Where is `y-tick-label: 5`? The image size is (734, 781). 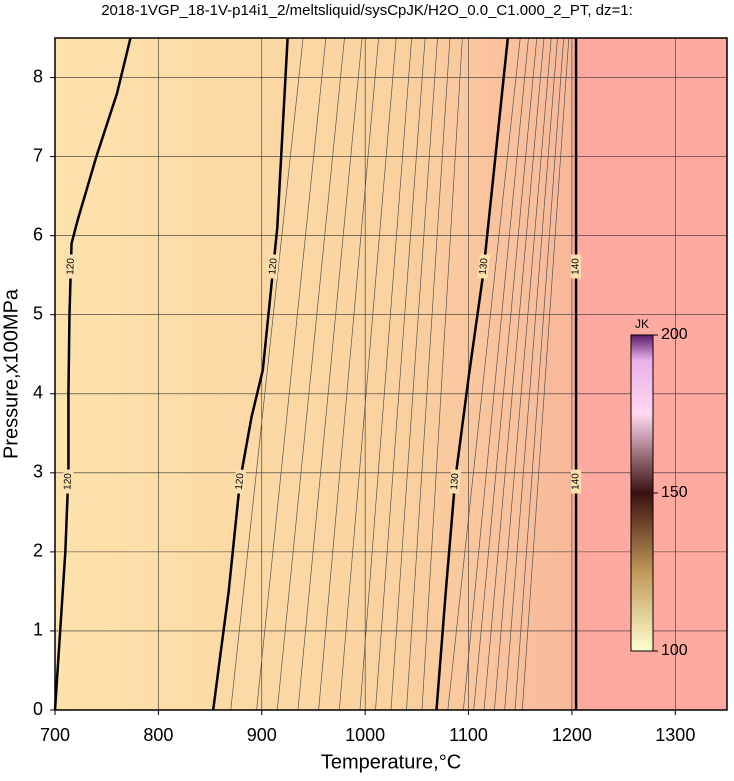 y-tick-label: 5 is located at coordinates (38, 313).